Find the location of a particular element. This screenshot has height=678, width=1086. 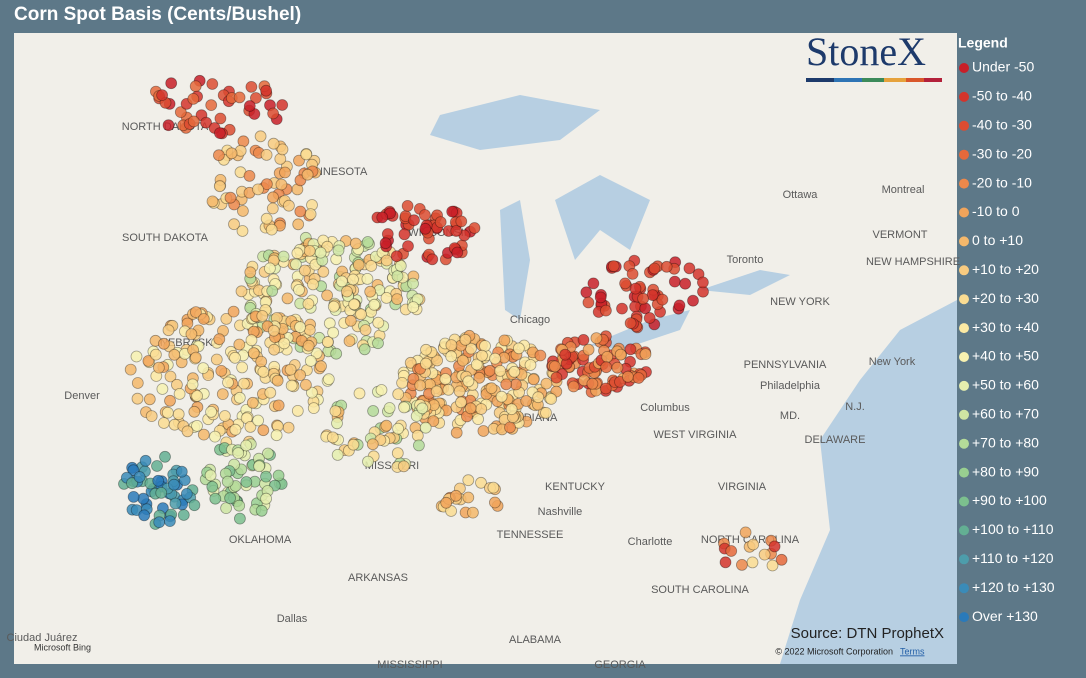

legend-label: -10 to 0 is located at coordinates (996, 211).